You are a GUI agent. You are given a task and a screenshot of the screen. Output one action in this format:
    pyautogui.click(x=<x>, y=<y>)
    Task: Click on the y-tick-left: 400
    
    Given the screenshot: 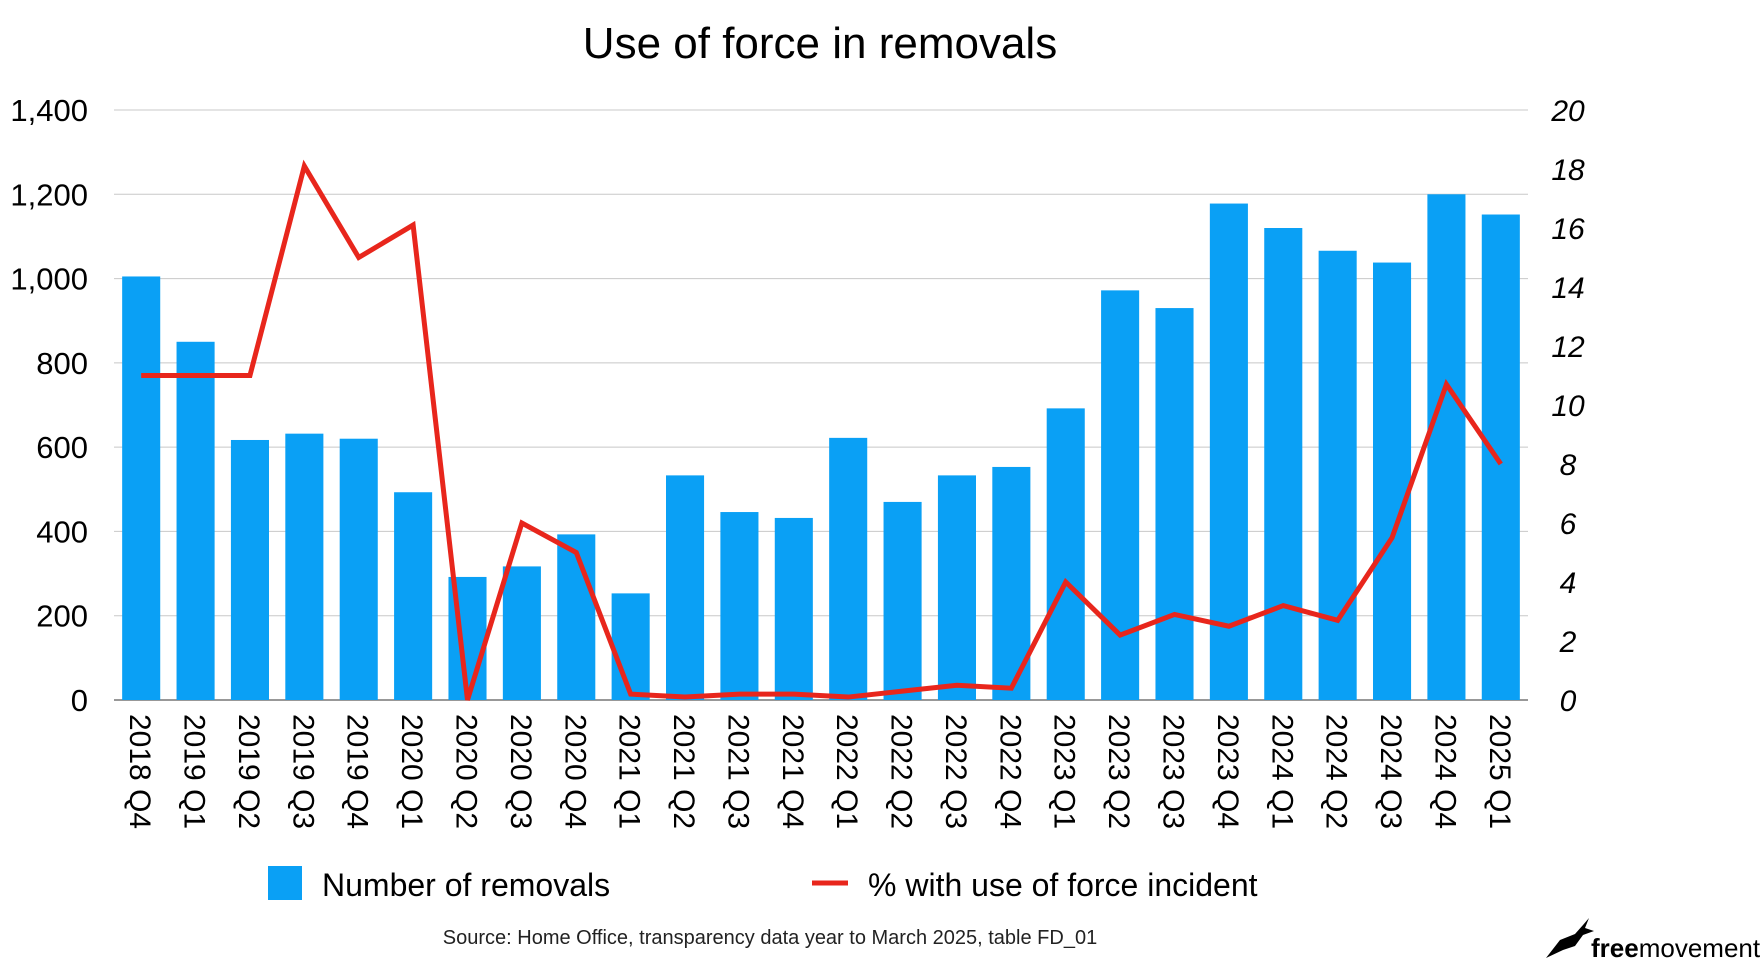 What is the action you would take?
    pyautogui.click(x=62, y=531)
    